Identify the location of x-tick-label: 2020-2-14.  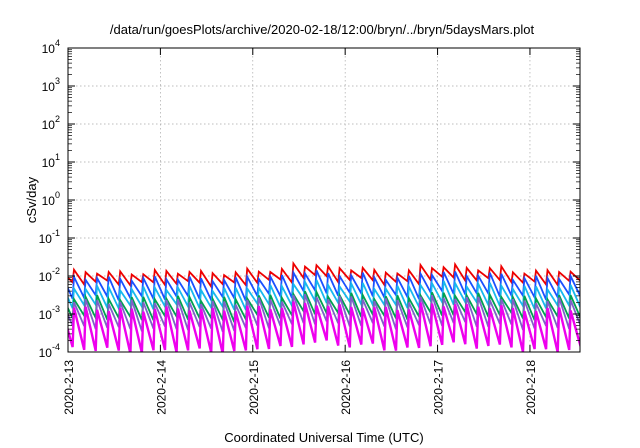
(161, 387).